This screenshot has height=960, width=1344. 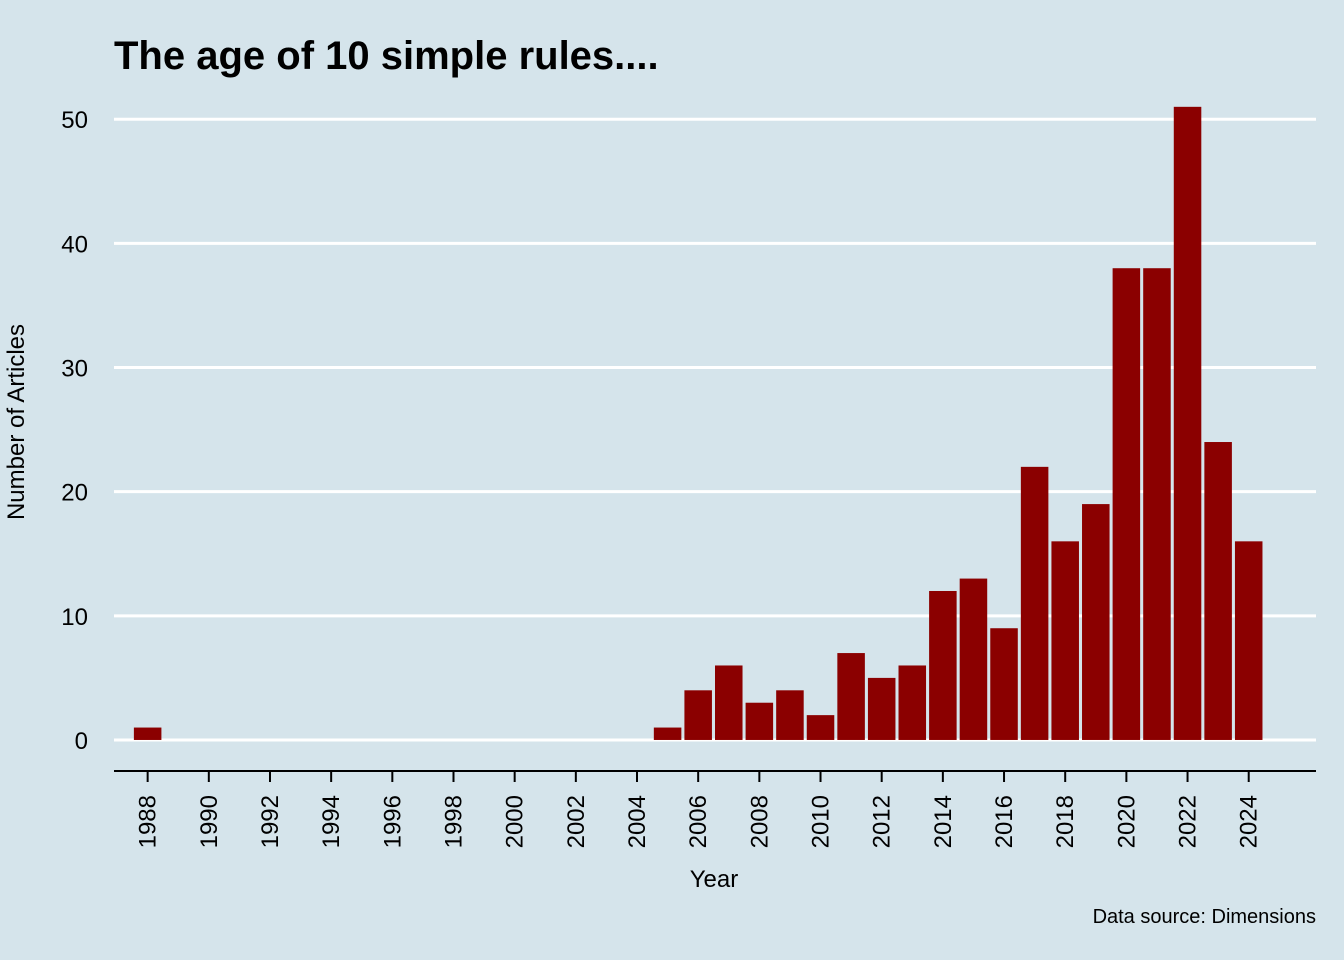 What do you see at coordinates (1034, 603) in the screenshot?
I see `bar-2017` at bounding box center [1034, 603].